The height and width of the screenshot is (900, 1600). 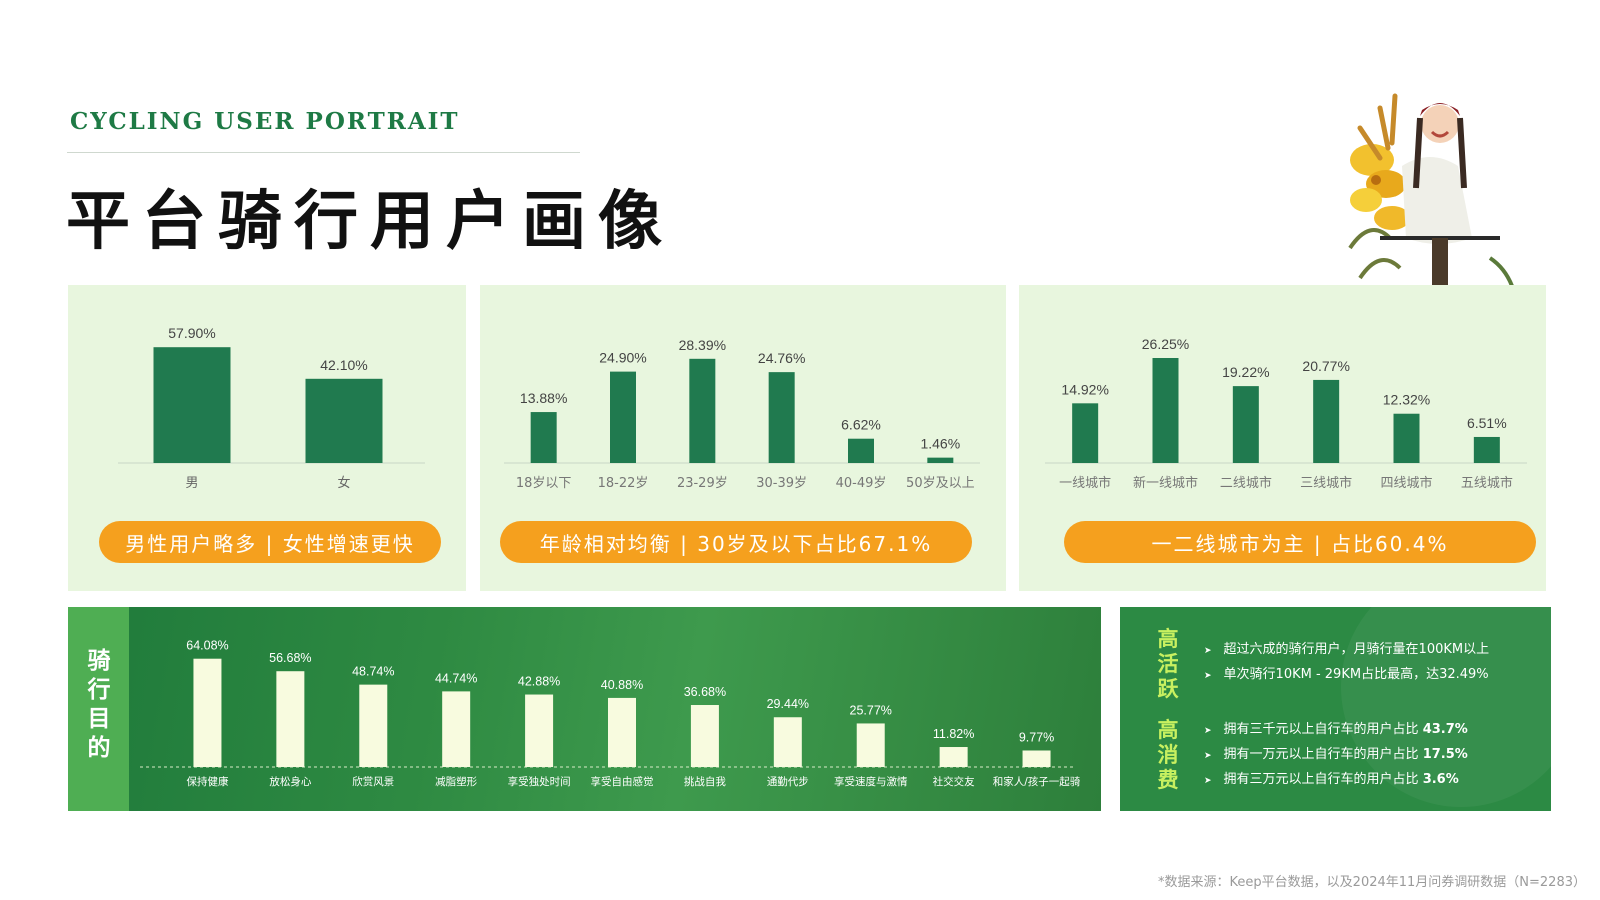 What do you see at coordinates (191, 483) in the screenshot?
I see `category-label: 男` at bounding box center [191, 483].